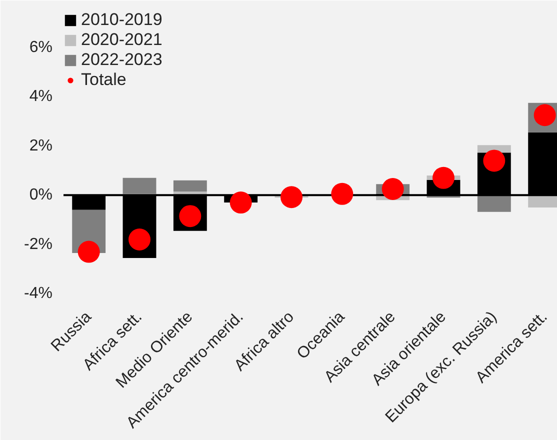 This screenshot has height=440, width=557. I want to click on legend-label: Totale, so click(103, 80).